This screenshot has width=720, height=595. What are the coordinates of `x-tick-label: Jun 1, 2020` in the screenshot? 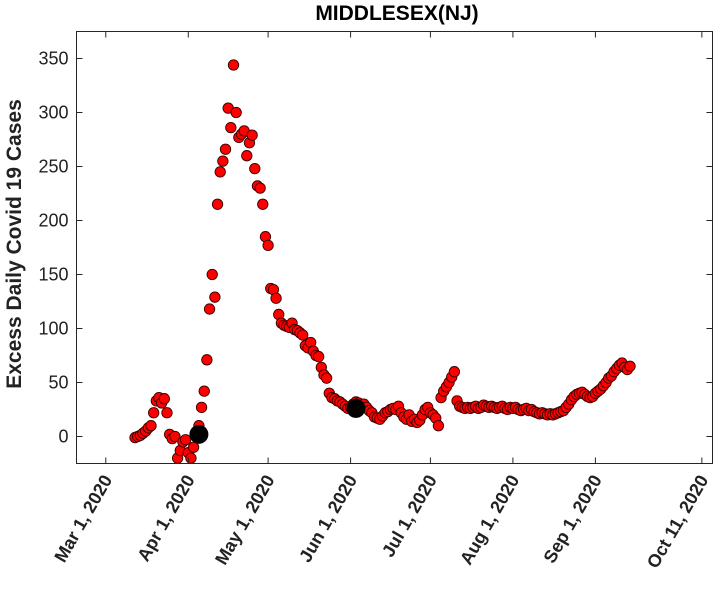 It's located at (328, 519).